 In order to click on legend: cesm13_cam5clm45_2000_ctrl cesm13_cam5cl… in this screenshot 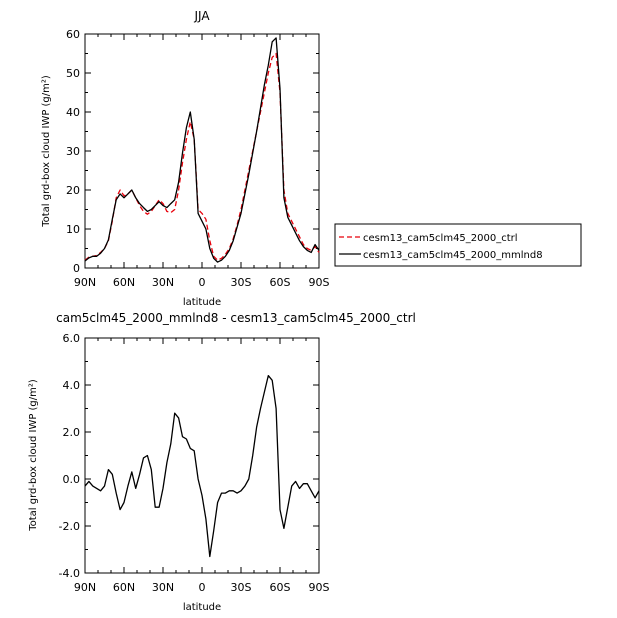, I will do `click(458, 245)`.